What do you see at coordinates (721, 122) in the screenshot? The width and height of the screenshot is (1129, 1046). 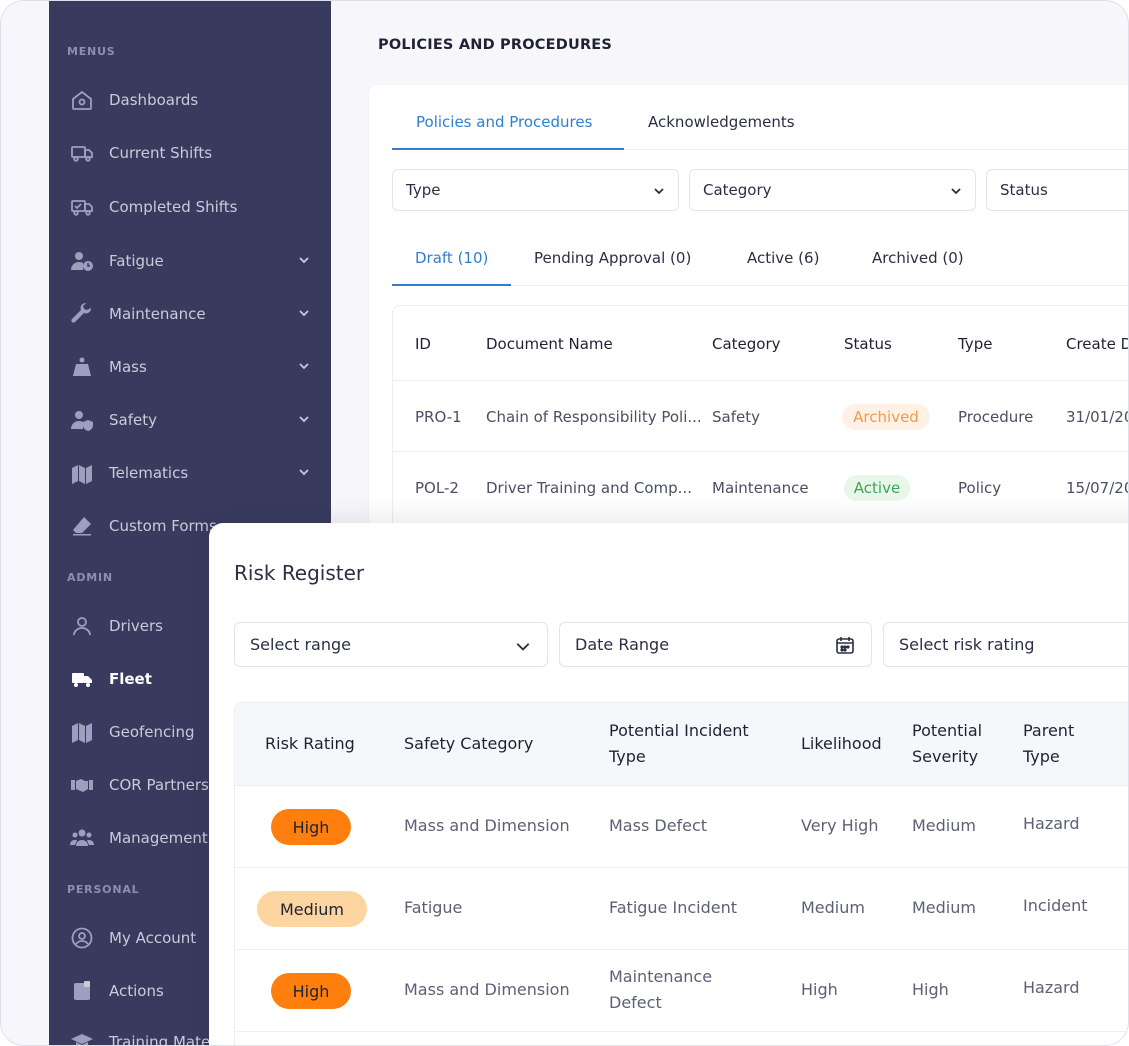 I see `tab-acknowledgements: Acknowledgements` at bounding box center [721, 122].